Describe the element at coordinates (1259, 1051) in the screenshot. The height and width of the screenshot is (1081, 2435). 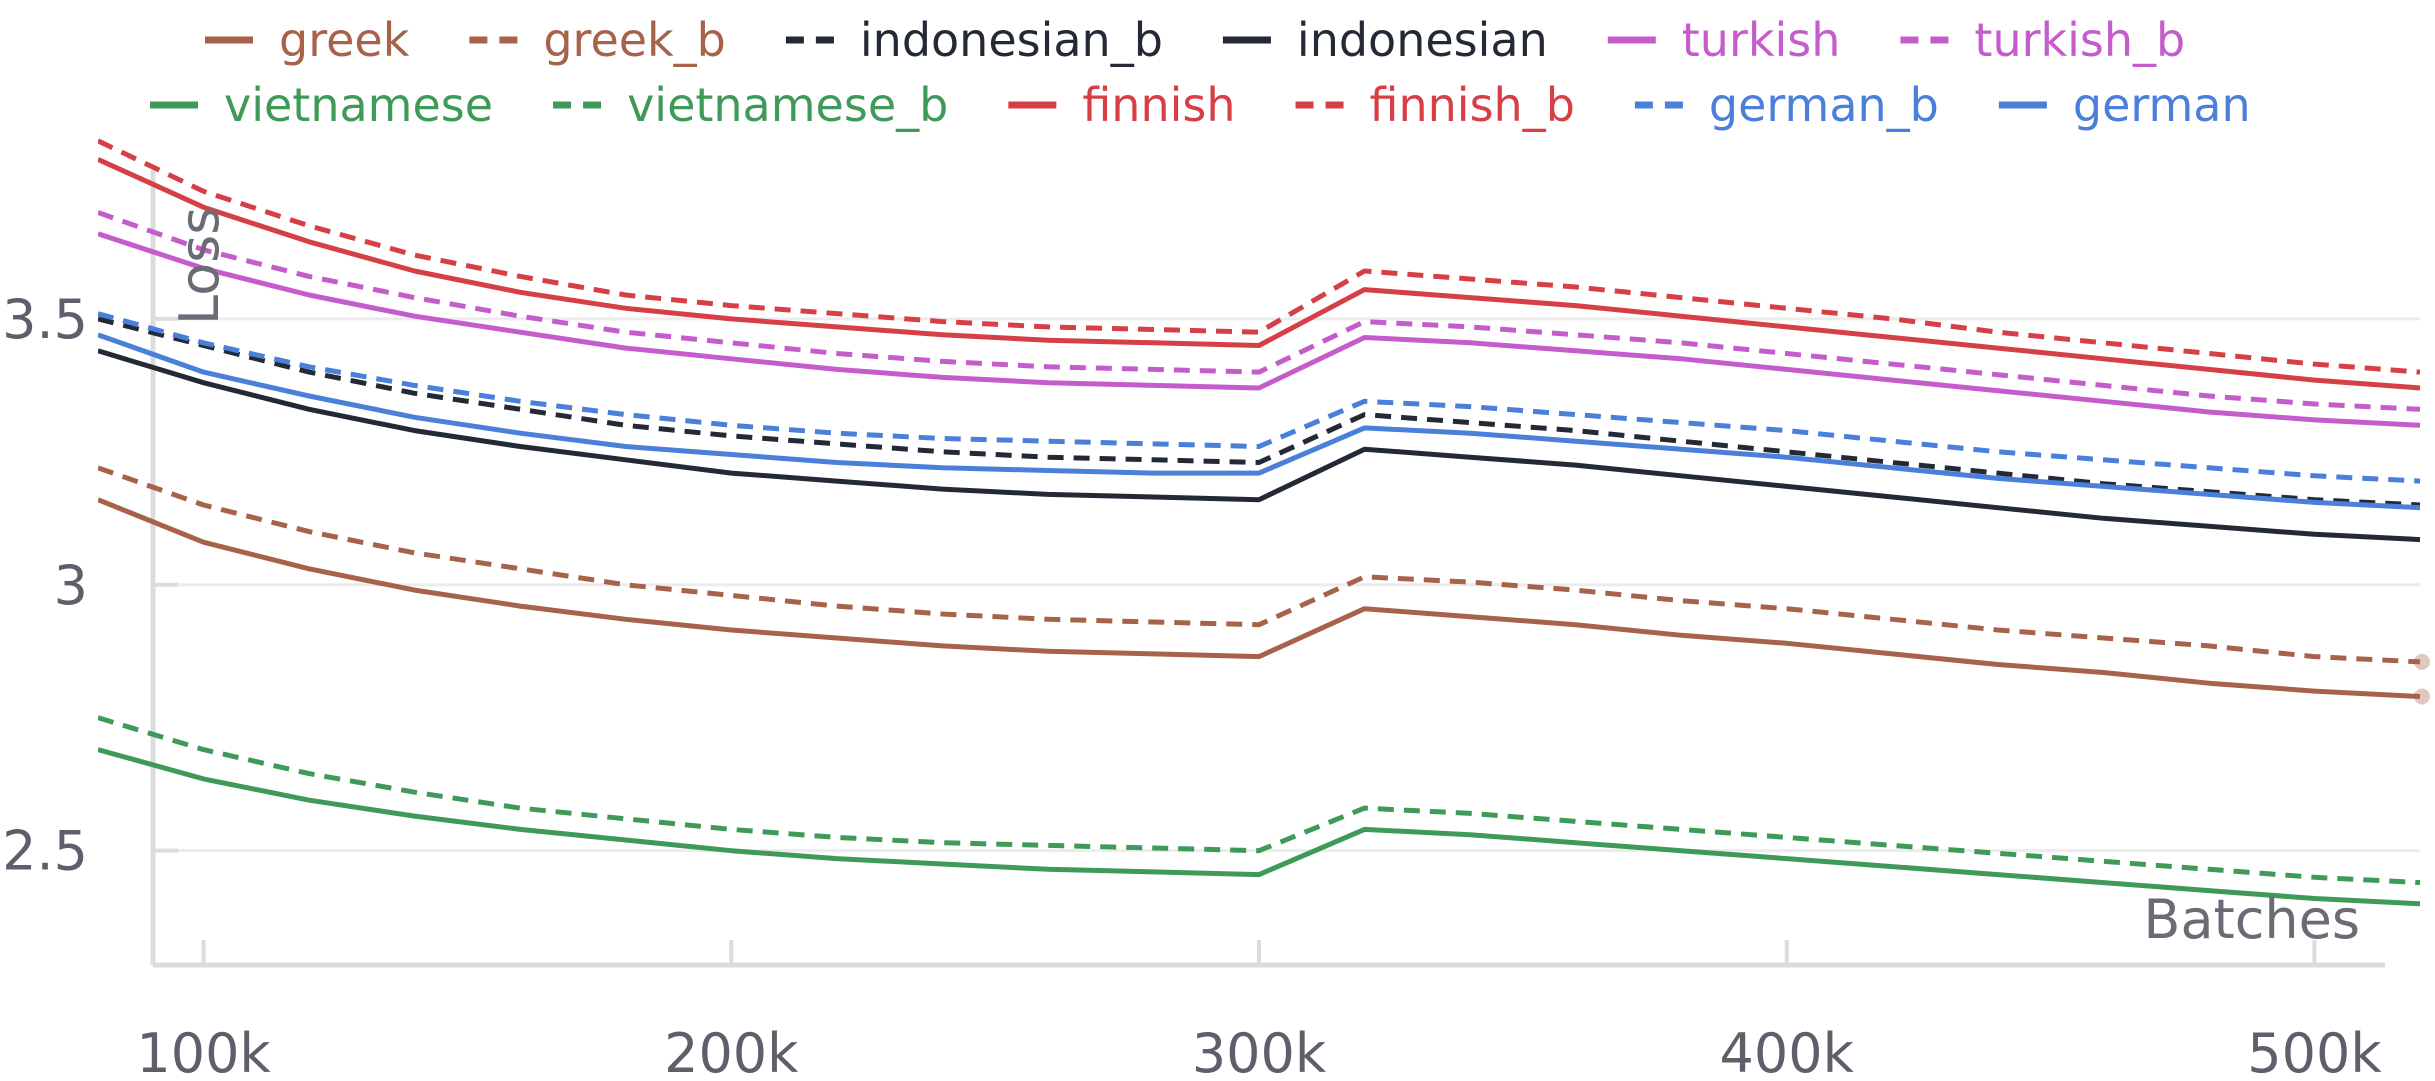
I see `x-tick-label: 300k` at that location.